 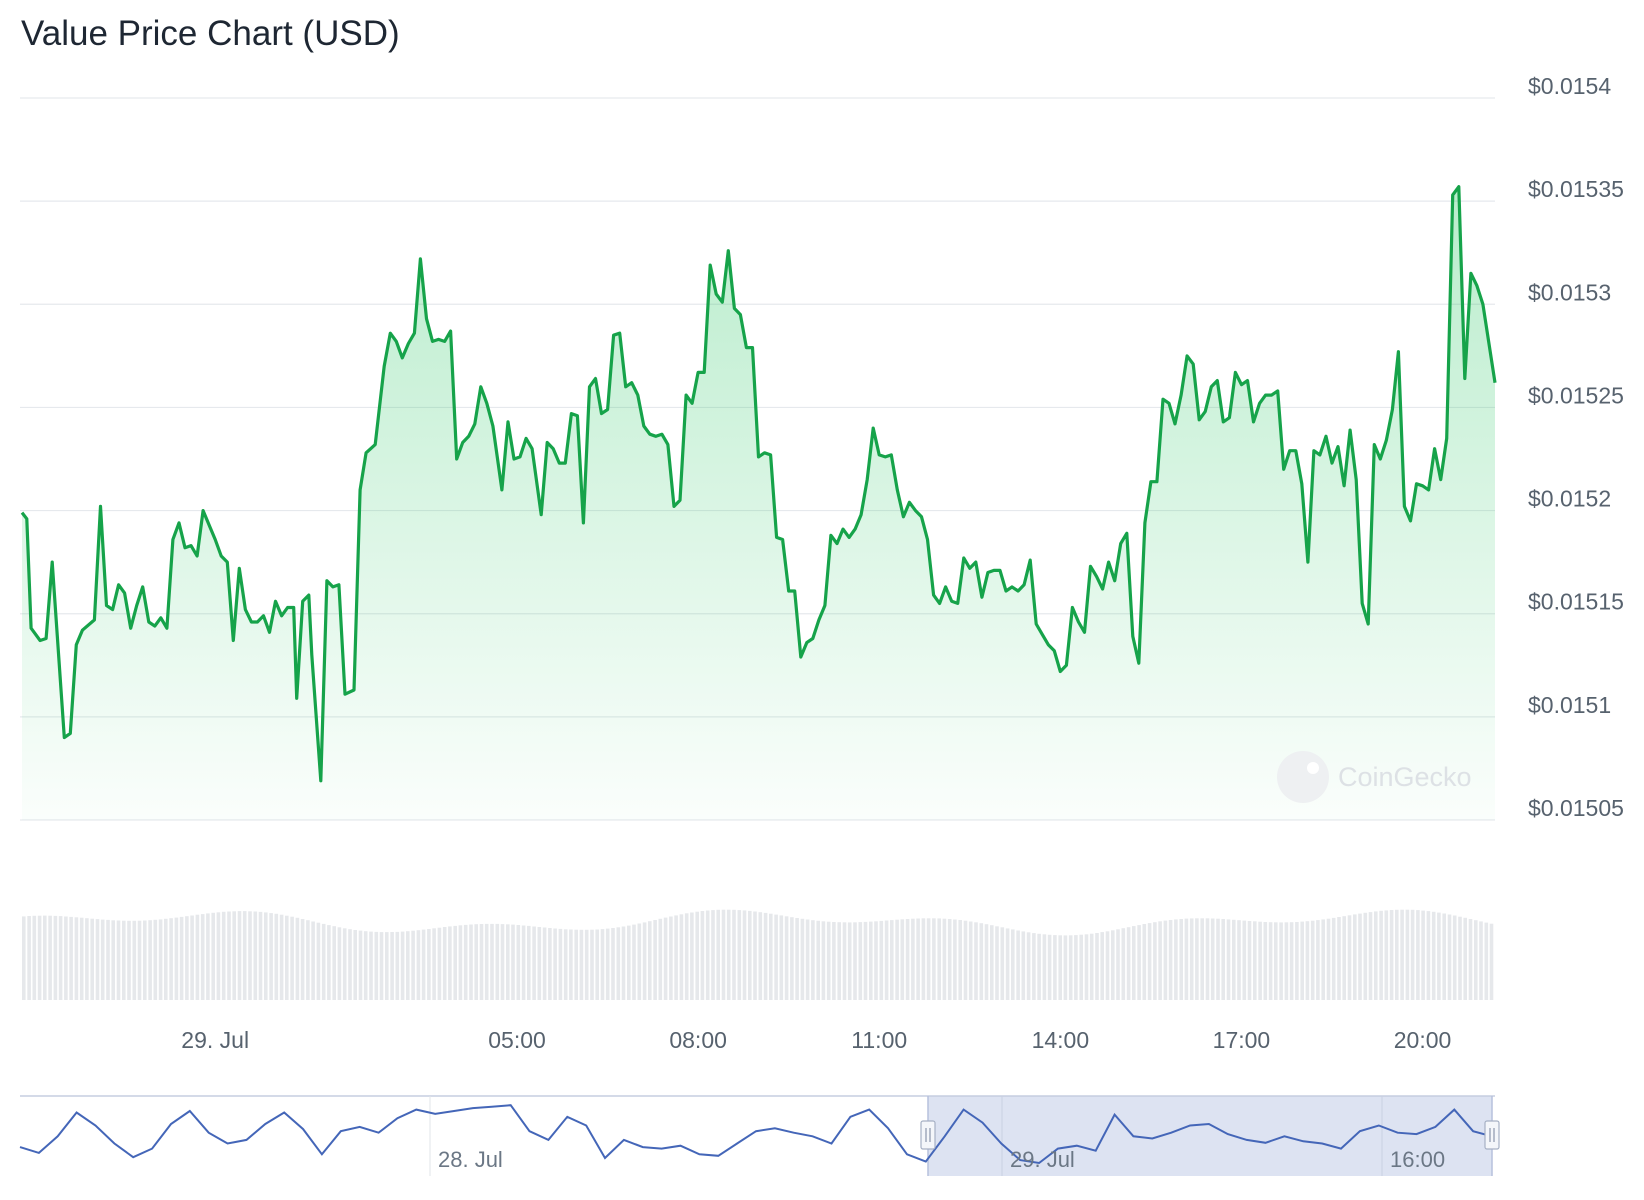 What do you see at coordinates (470, 1159) in the screenshot?
I see `navigator-label-28-jul: 28. Jul` at bounding box center [470, 1159].